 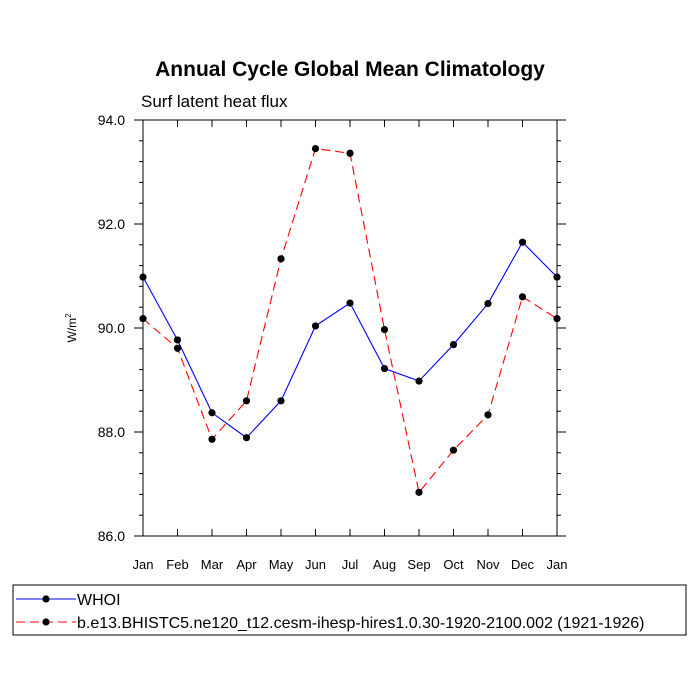 What do you see at coordinates (68, 315) in the screenshot?
I see `y-axis-label-exponent: 2` at bounding box center [68, 315].